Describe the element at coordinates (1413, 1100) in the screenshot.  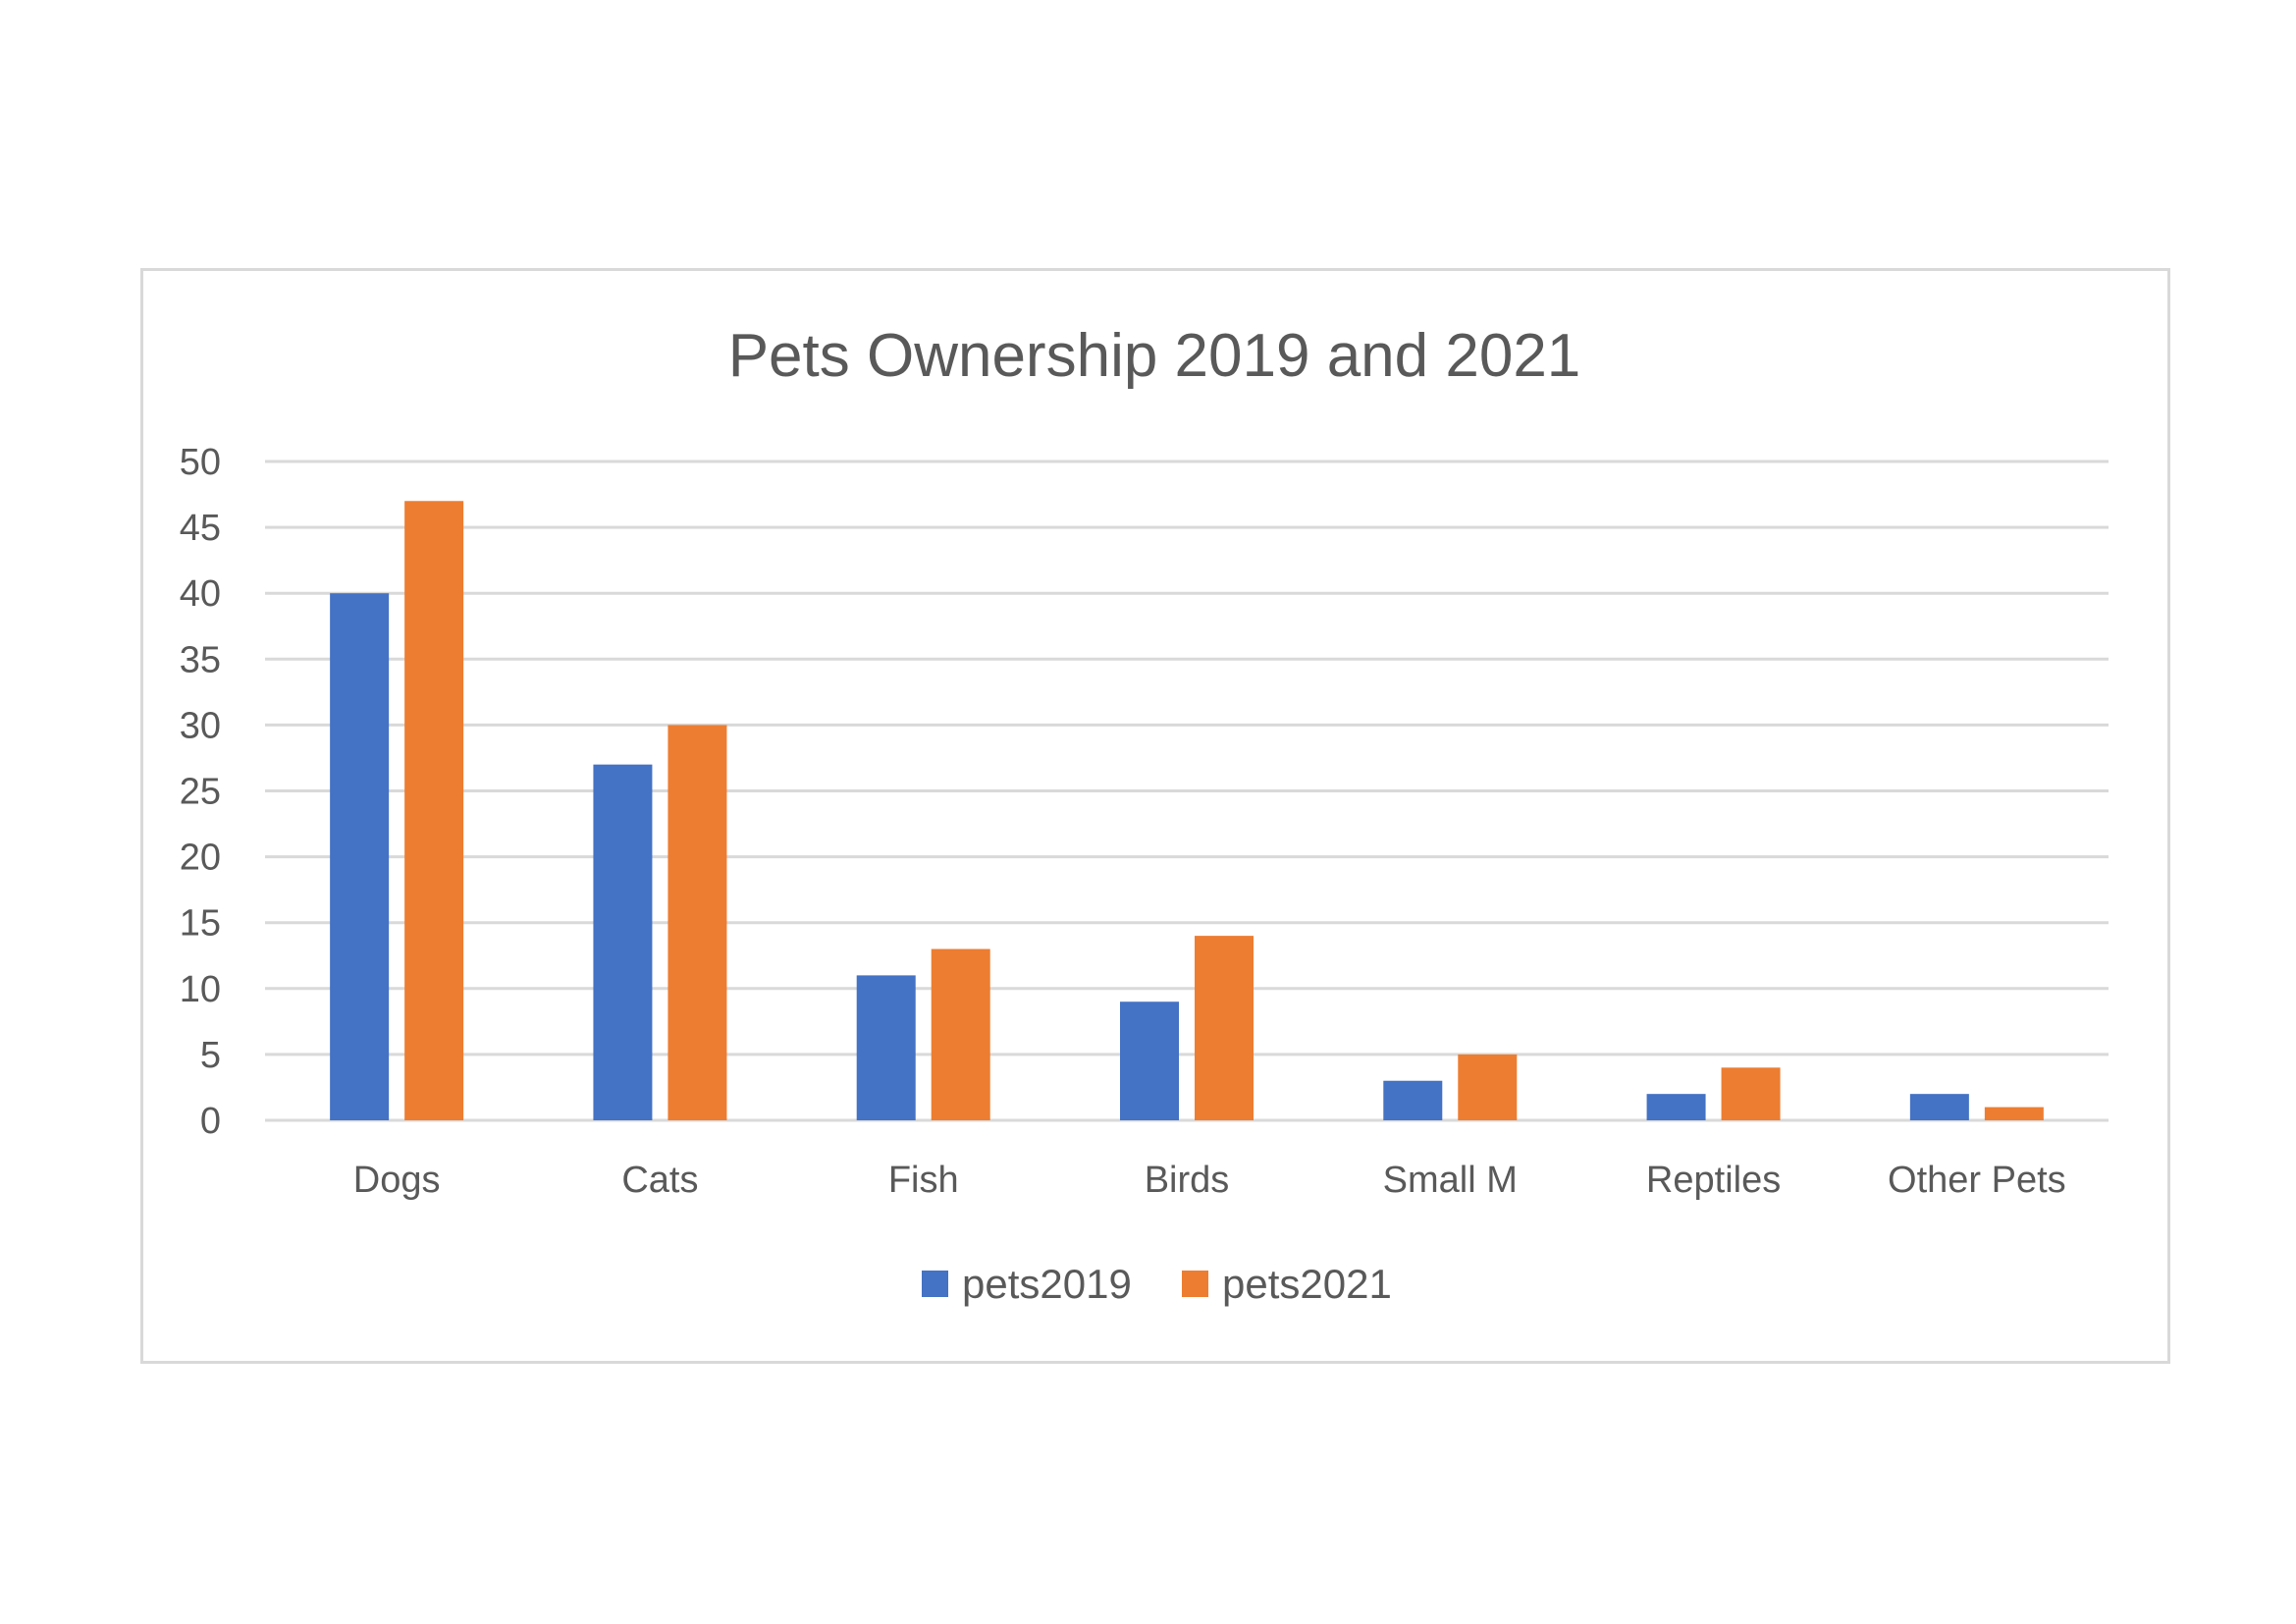
I see `bar-pets2019-small-m` at that location.